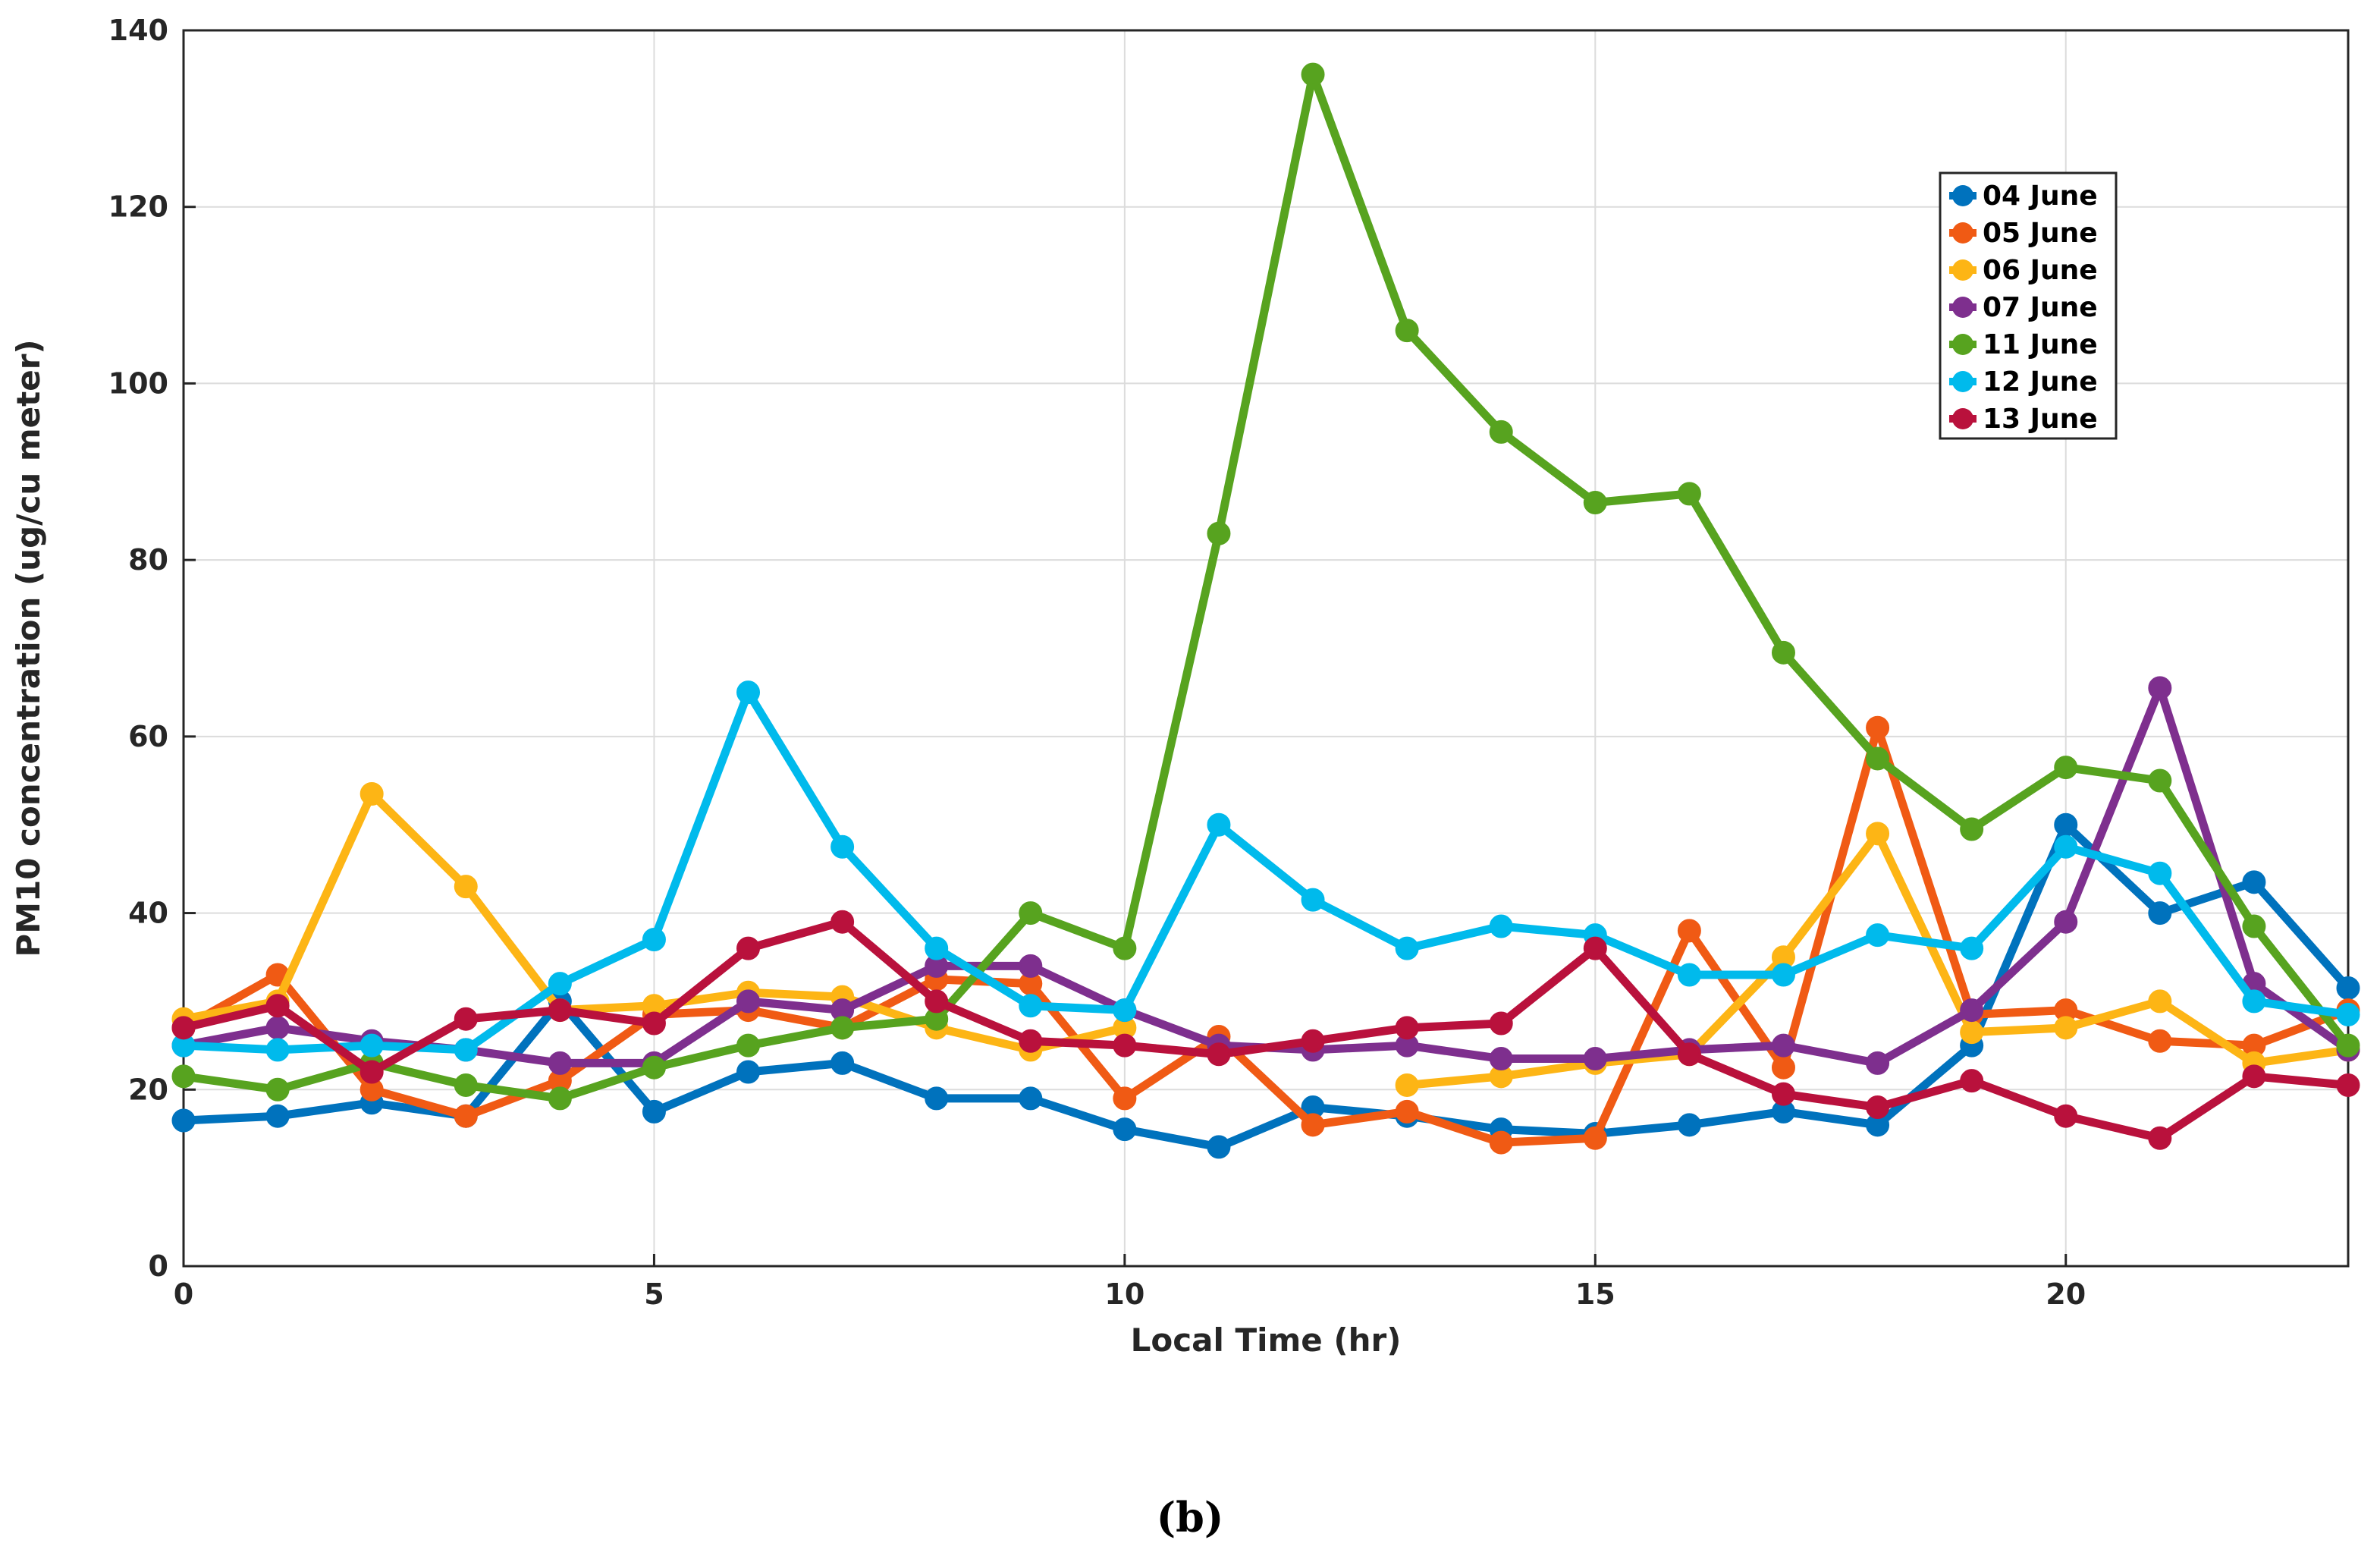 This screenshot has height=1562, width=2380. What do you see at coordinates (148, 736) in the screenshot?
I see `y-tick-label: 60` at bounding box center [148, 736].